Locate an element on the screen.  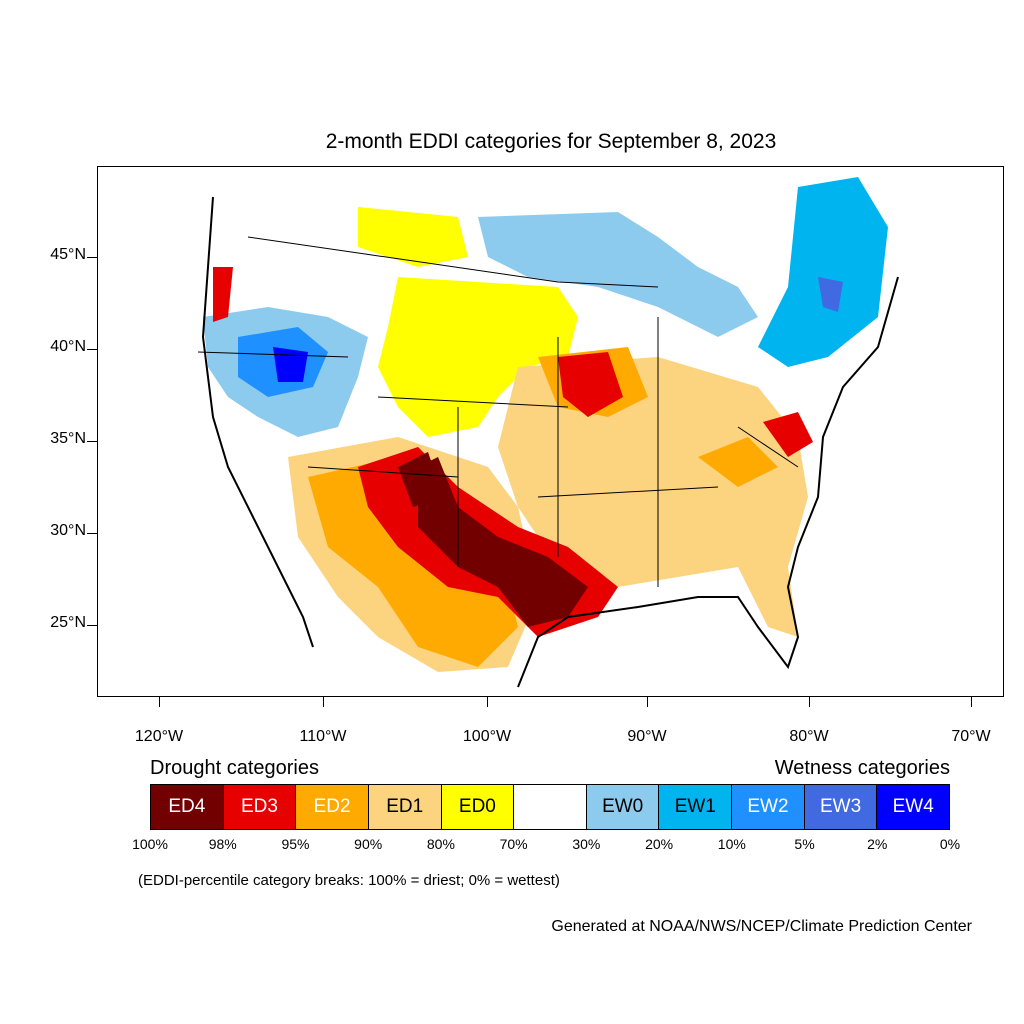
lon-label-110w: 110°W is located at coordinates (323, 736).